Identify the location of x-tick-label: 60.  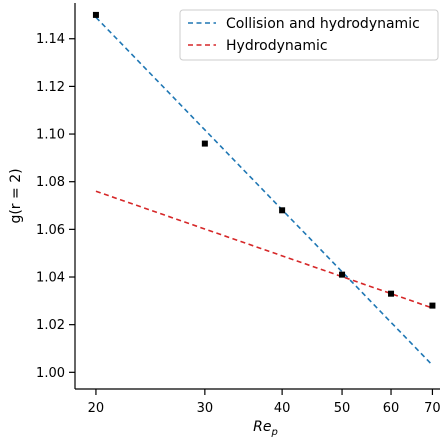
(391, 408).